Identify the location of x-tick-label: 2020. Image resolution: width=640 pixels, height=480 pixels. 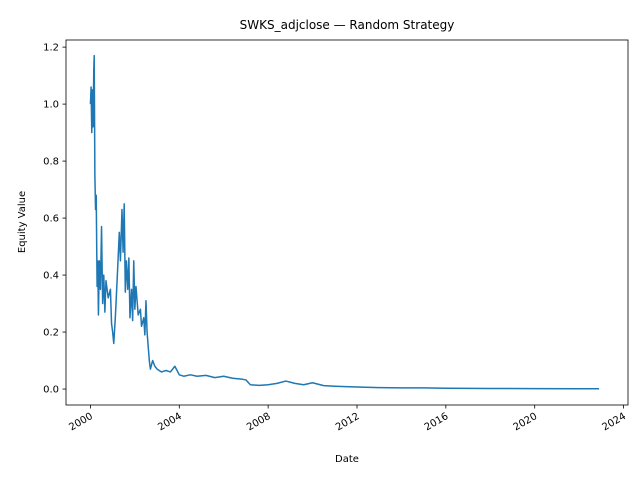
(526, 422).